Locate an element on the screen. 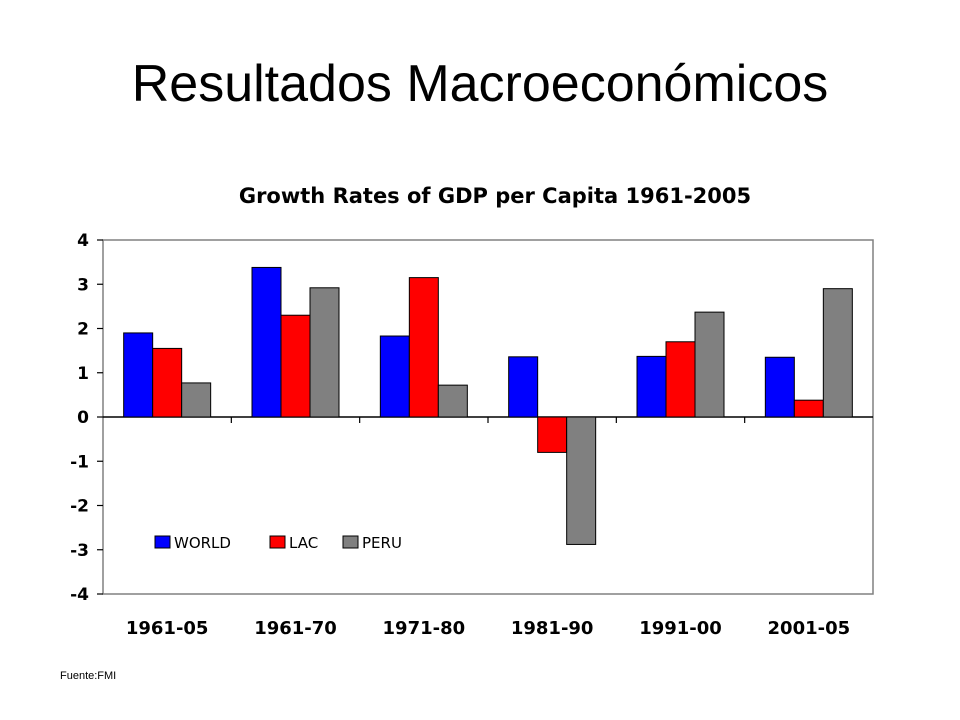 The width and height of the screenshot is (960, 720). legend-swatch-peru is located at coordinates (350, 542).